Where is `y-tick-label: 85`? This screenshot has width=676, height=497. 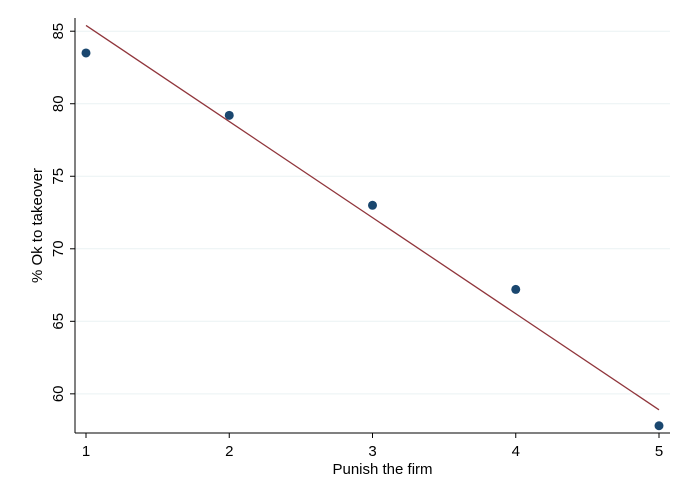 y-tick-label: 85 is located at coordinates (58, 31).